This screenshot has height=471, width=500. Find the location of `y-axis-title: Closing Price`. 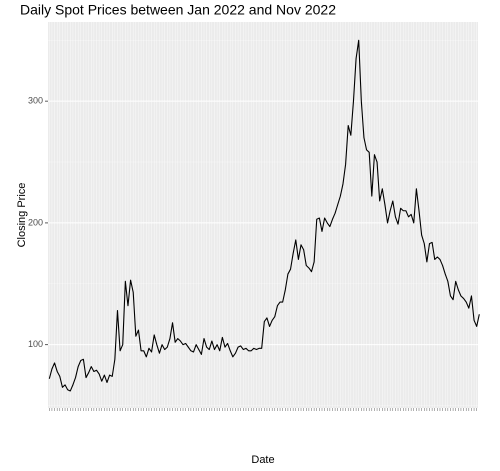

y-axis-title: Closing Price is located at coordinates (22, 215).